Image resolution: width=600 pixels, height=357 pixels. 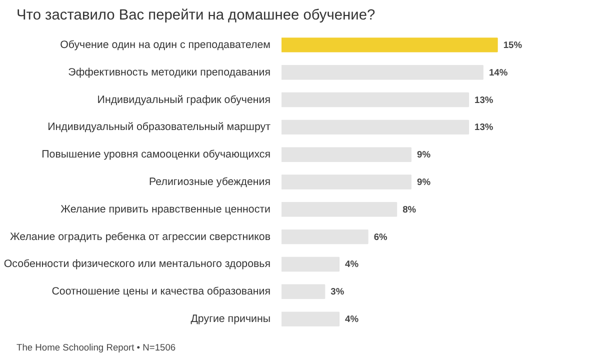 What do you see at coordinates (337, 291) in the screenshot?
I see `data-label: 3%` at bounding box center [337, 291].